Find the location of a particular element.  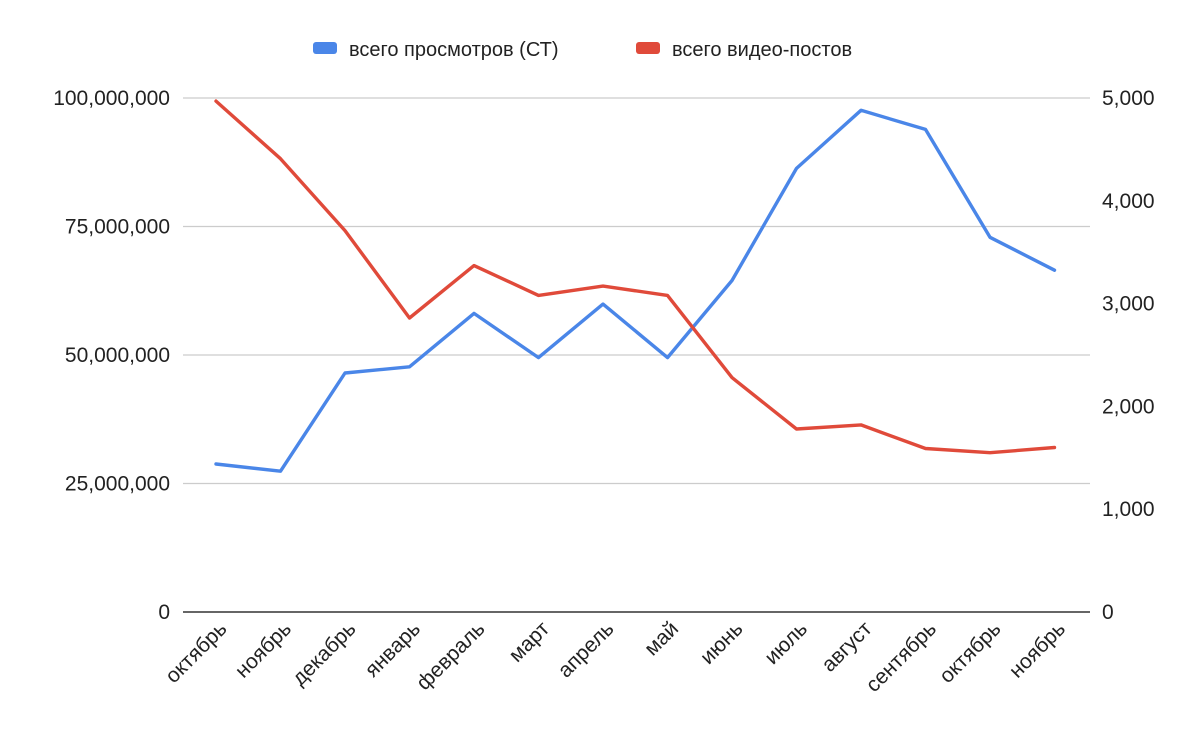

right-axis: 0 1,000 2,000 3,000 4,000 5,000 is located at coordinates (1128, 355).